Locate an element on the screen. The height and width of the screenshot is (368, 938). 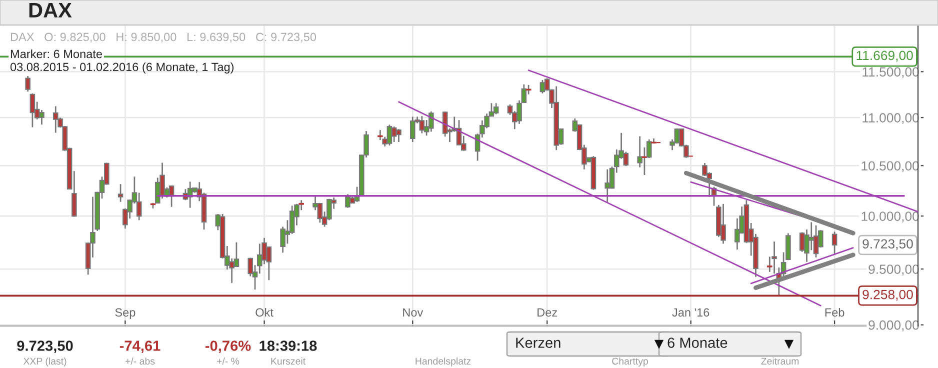
x-tick-label: Jan '16 is located at coordinates (691, 312).